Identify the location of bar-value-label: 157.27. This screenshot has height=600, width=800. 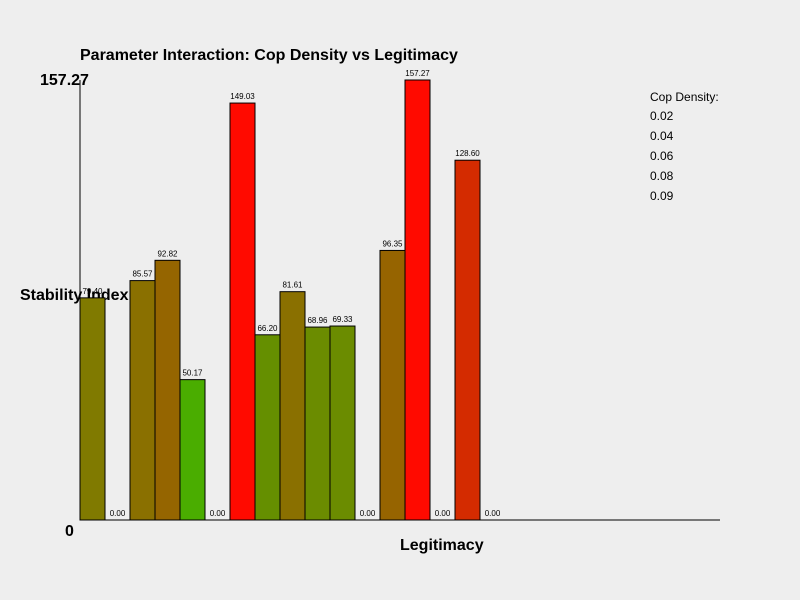
(417, 73).